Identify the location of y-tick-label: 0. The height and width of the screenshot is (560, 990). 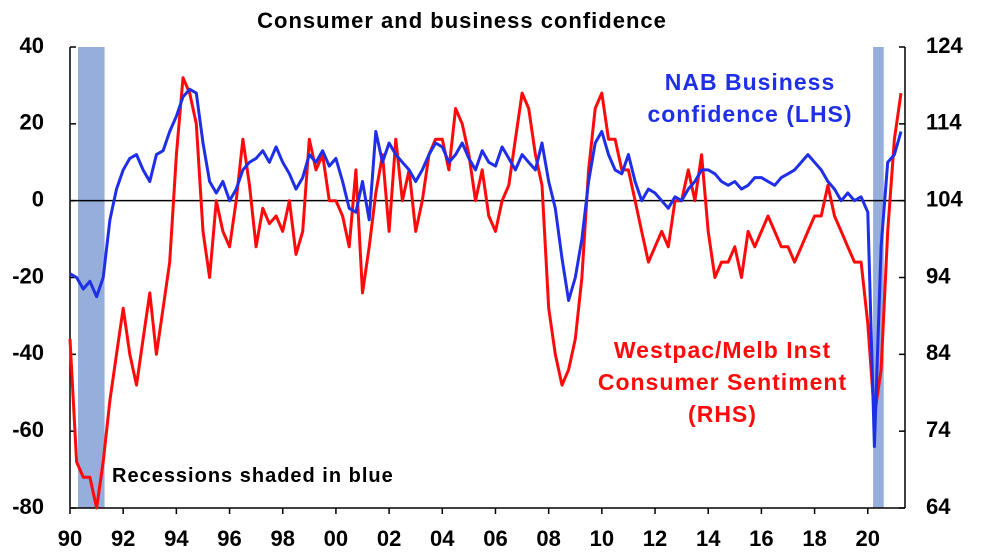
(38, 198).